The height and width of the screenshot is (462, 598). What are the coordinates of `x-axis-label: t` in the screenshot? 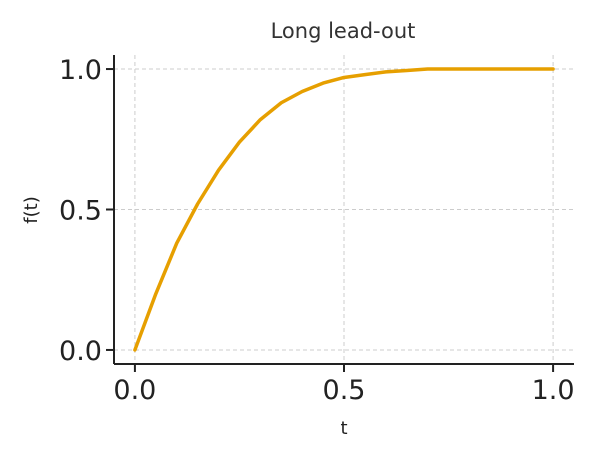 It's located at (343, 428).